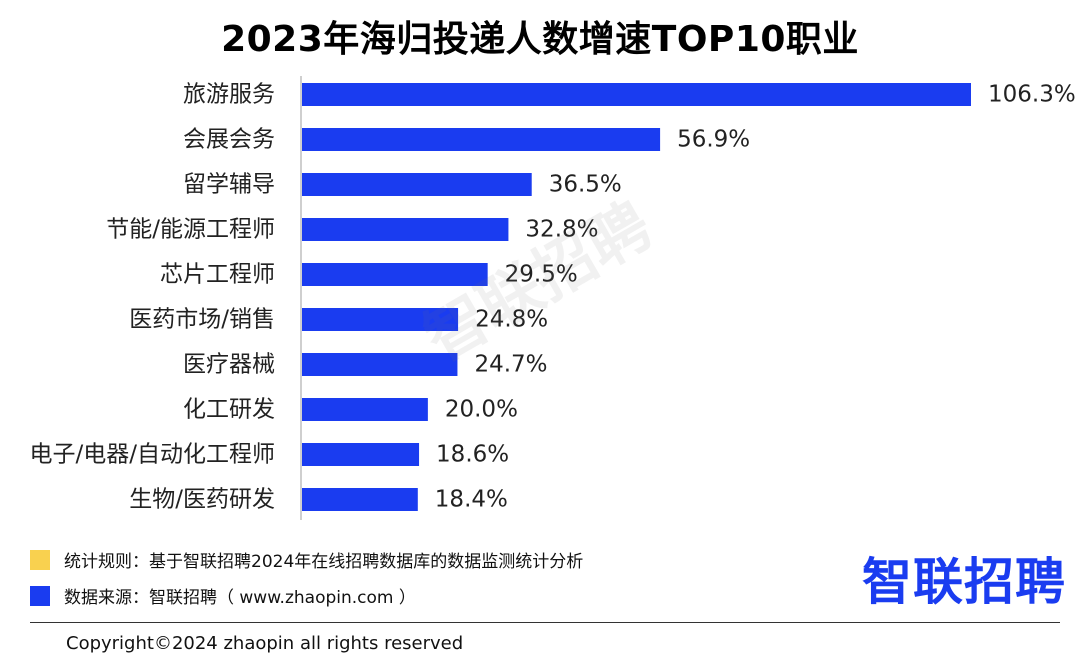 This screenshot has width=1080, height=660. What do you see at coordinates (153, 455) in the screenshot?
I see `category-label: 电子/电器/自动化工程师` at bounding box center [153, 455].